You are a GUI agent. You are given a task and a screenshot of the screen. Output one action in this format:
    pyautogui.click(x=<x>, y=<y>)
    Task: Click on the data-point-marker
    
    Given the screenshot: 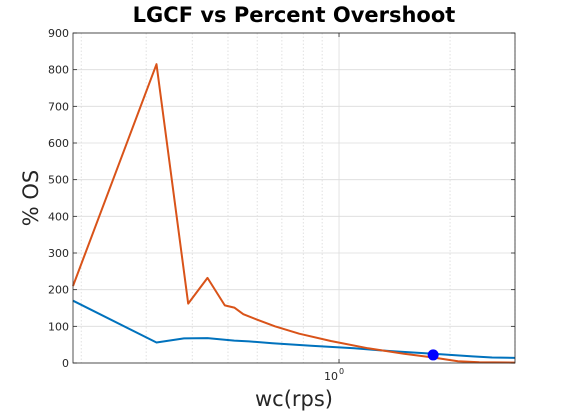 What is the action you would take?
    pyautogui.click(x=433, y=355)
    